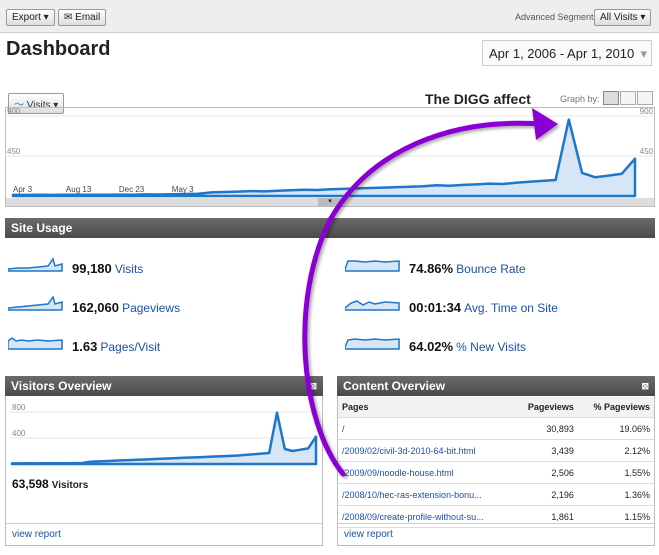 The width and height of the screenshot is (659, 555). I want to click on site-usage-header: Site Usage, so click(330, 228).